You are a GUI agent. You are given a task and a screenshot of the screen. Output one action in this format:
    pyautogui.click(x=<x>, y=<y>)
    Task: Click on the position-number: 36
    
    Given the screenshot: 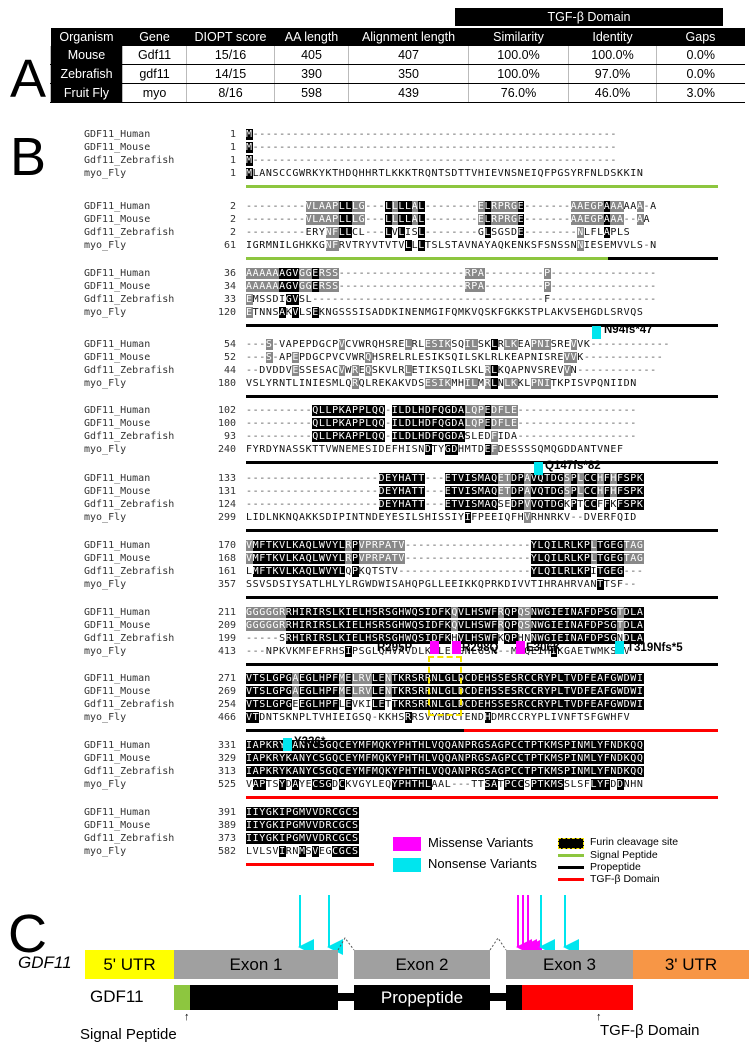 What is the action you would take?
    pyautogui.click(x=229, y=273)
    